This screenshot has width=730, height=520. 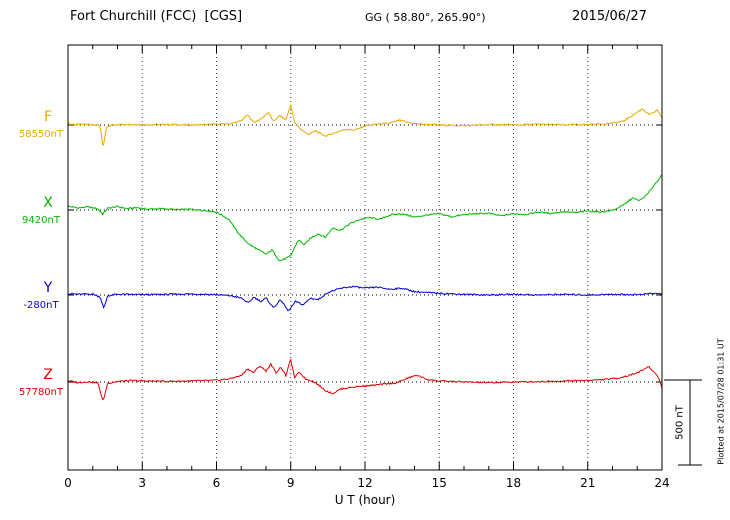 I want to click on series-baseline-f: 58550nT, so click(x=41, y=134).